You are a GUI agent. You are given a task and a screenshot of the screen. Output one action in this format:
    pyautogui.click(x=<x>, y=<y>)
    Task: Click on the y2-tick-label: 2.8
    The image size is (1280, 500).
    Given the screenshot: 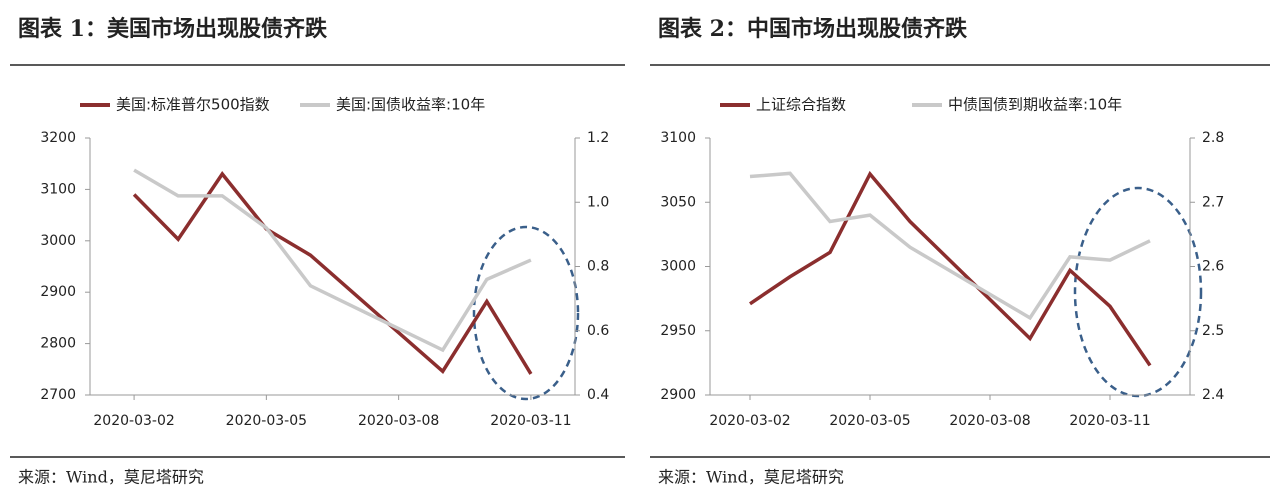 What is the action you would take?
    pyautogui.click(x=1213, y=138)
    